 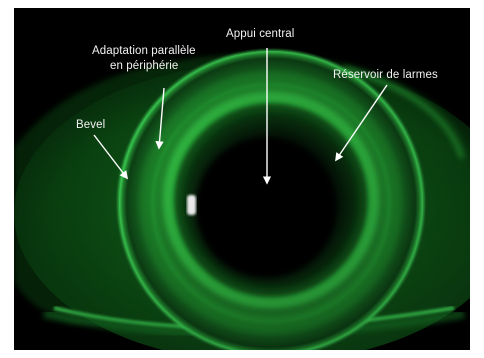 What do you see at coordinates (260, 34) in the screenshot?
I see `label-appui-central: Appui central` at bounding box center [260, 34].